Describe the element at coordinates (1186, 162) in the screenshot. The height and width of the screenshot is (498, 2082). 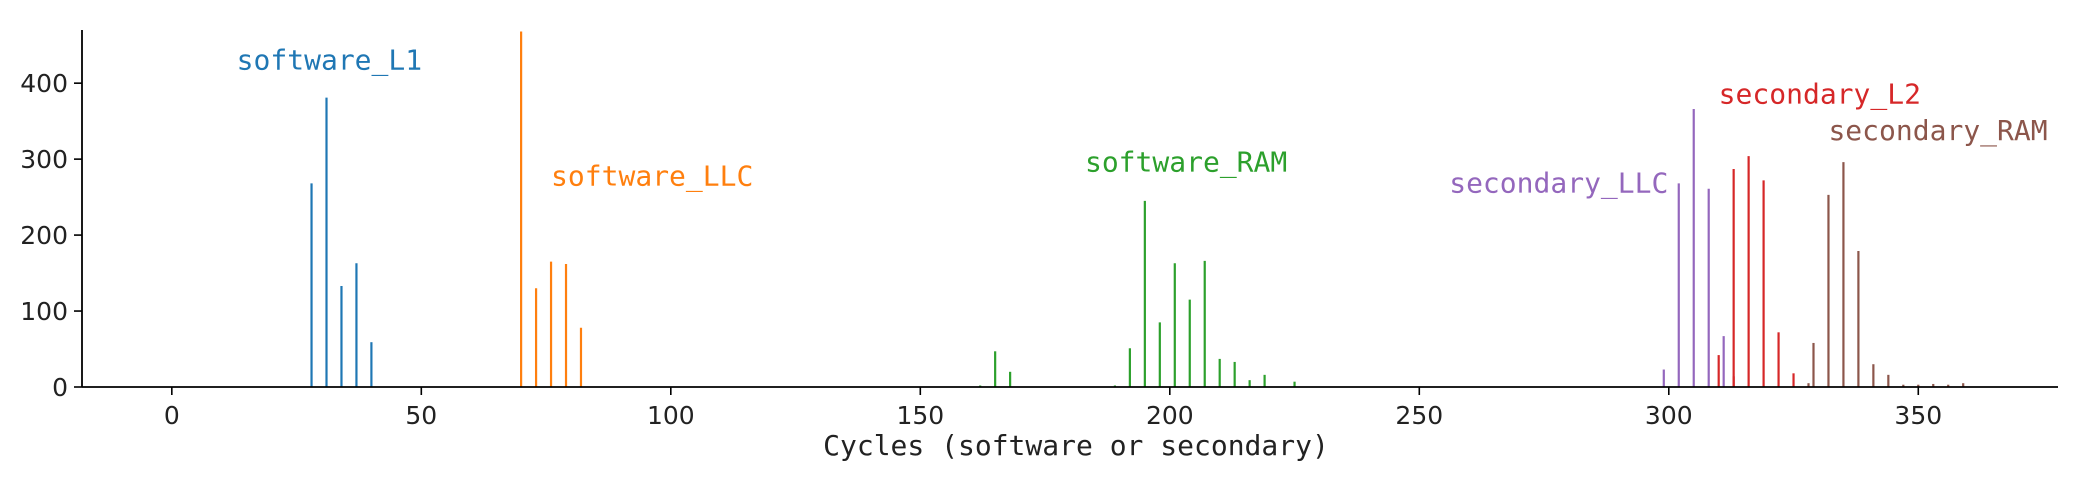
I see `series-label-software_RAM: software_RAM` at that location.